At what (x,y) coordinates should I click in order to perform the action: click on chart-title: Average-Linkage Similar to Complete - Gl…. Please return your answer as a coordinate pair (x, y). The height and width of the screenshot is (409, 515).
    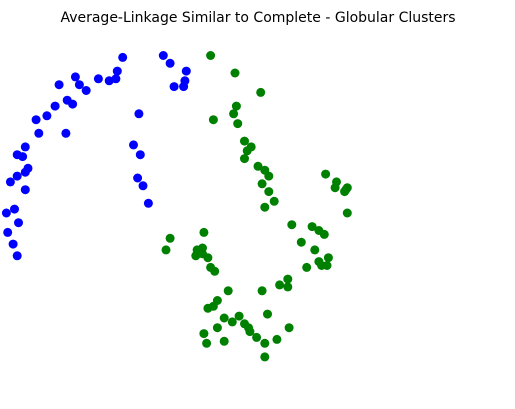
    Looking at the image, I should click on (257, 18).